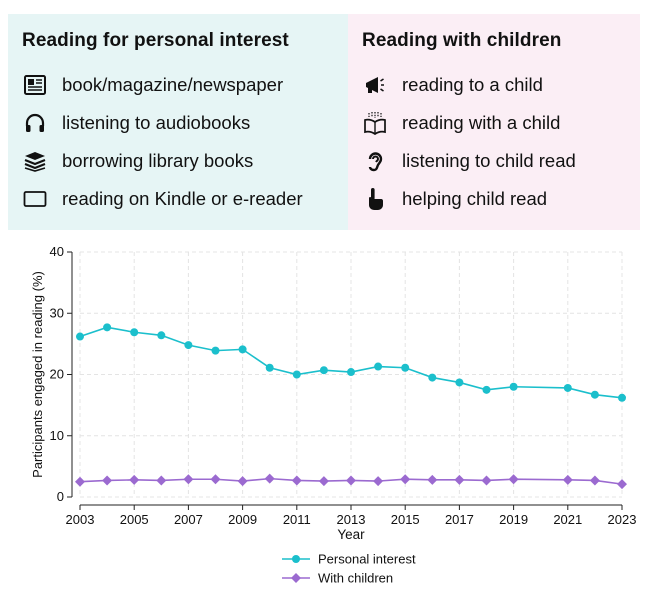 The height and width of the screenshot is (600, 659). What do you see at coordinates (57, 251) in the screenshot?
I see `y-tick-label: 40` at bounding box center [57, 251].